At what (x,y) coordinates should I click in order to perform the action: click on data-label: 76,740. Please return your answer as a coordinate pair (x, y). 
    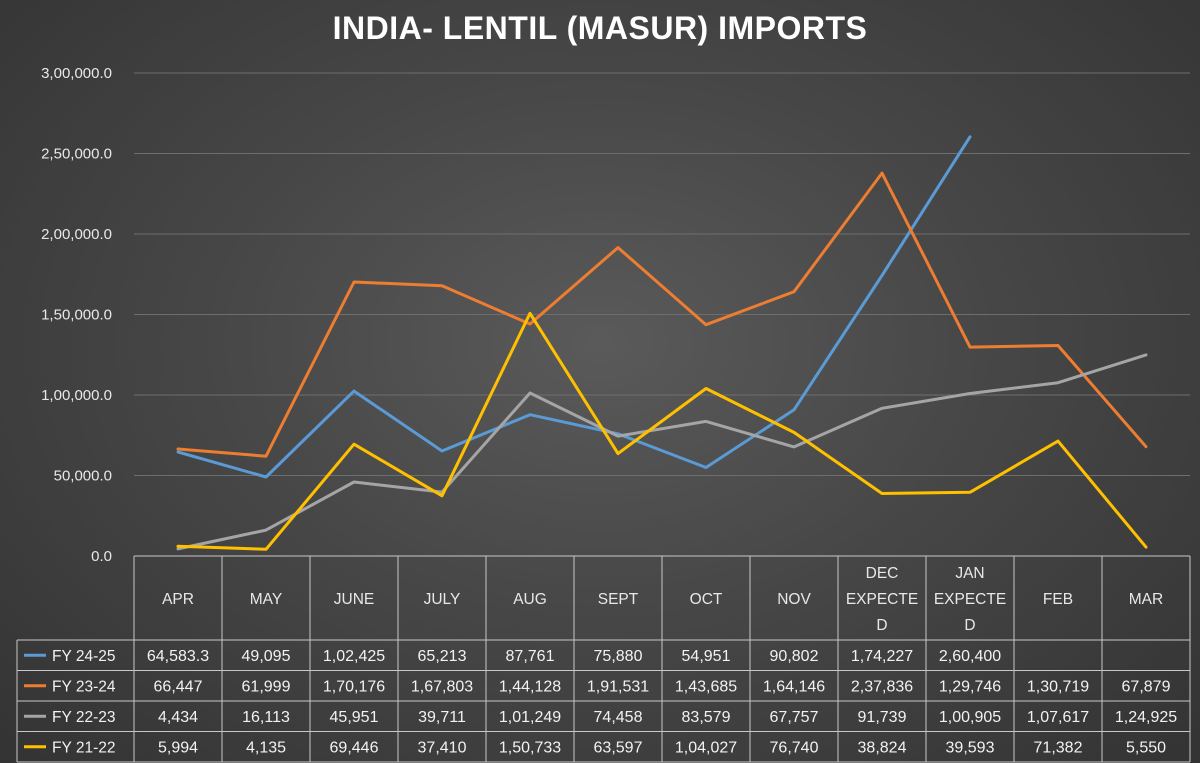
    Looking at the image, I should click on (794, 747).